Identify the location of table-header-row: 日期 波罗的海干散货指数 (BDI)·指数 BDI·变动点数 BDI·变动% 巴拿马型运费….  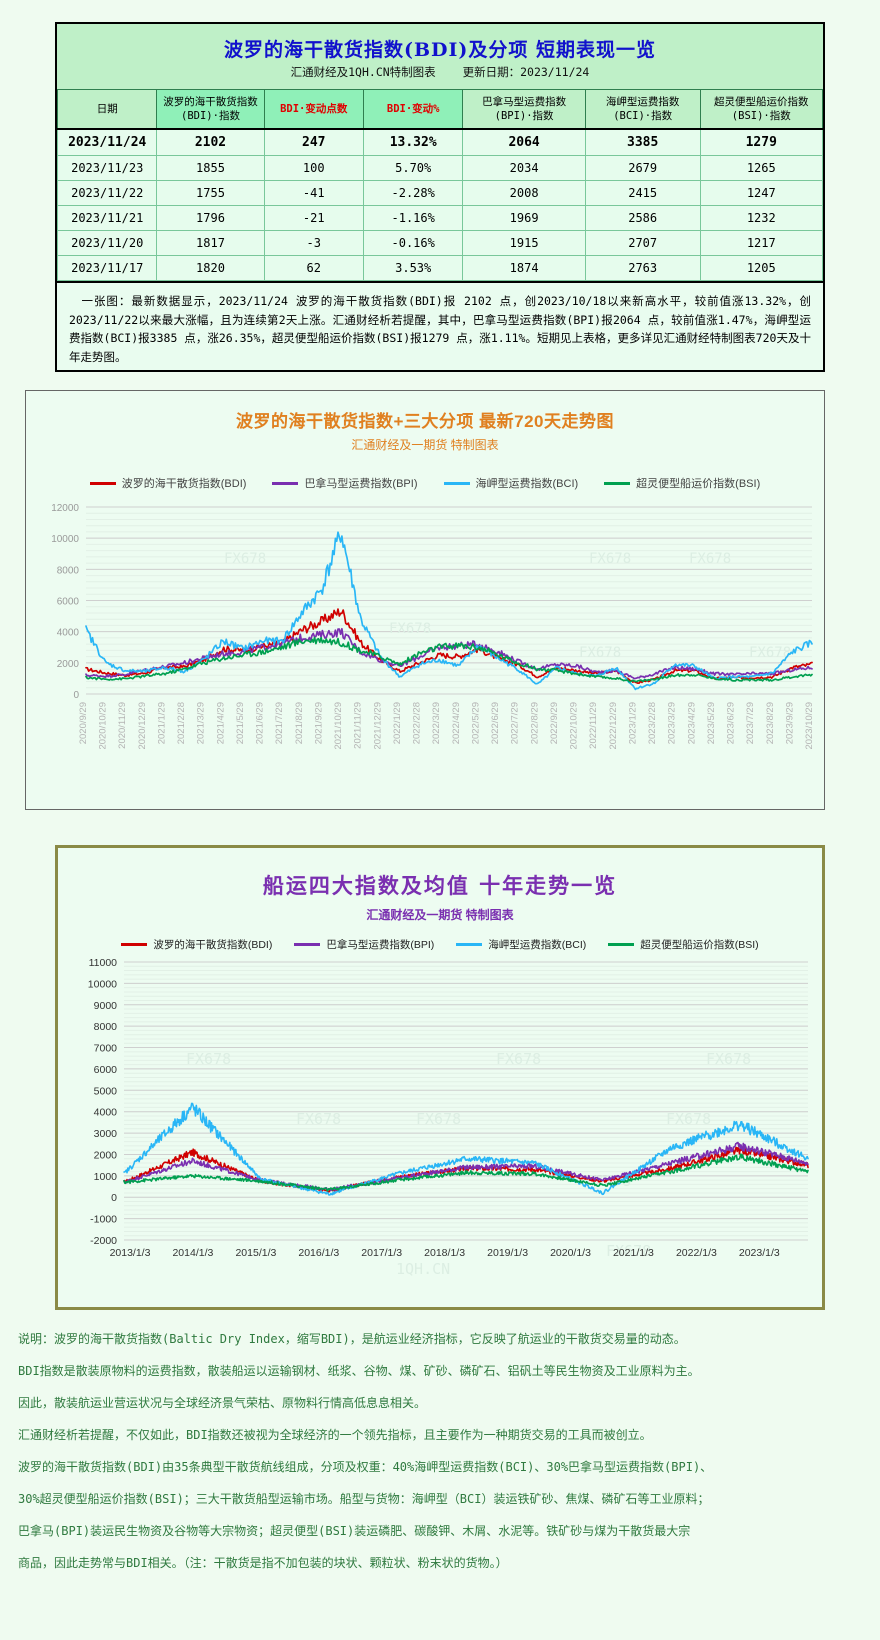
(440, 109).